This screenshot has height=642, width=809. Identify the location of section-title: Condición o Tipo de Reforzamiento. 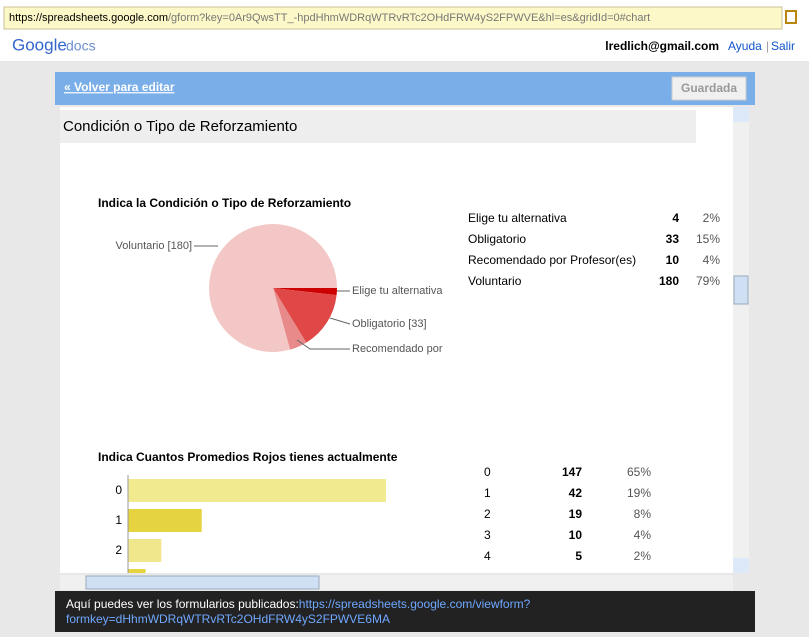
(180, 126).